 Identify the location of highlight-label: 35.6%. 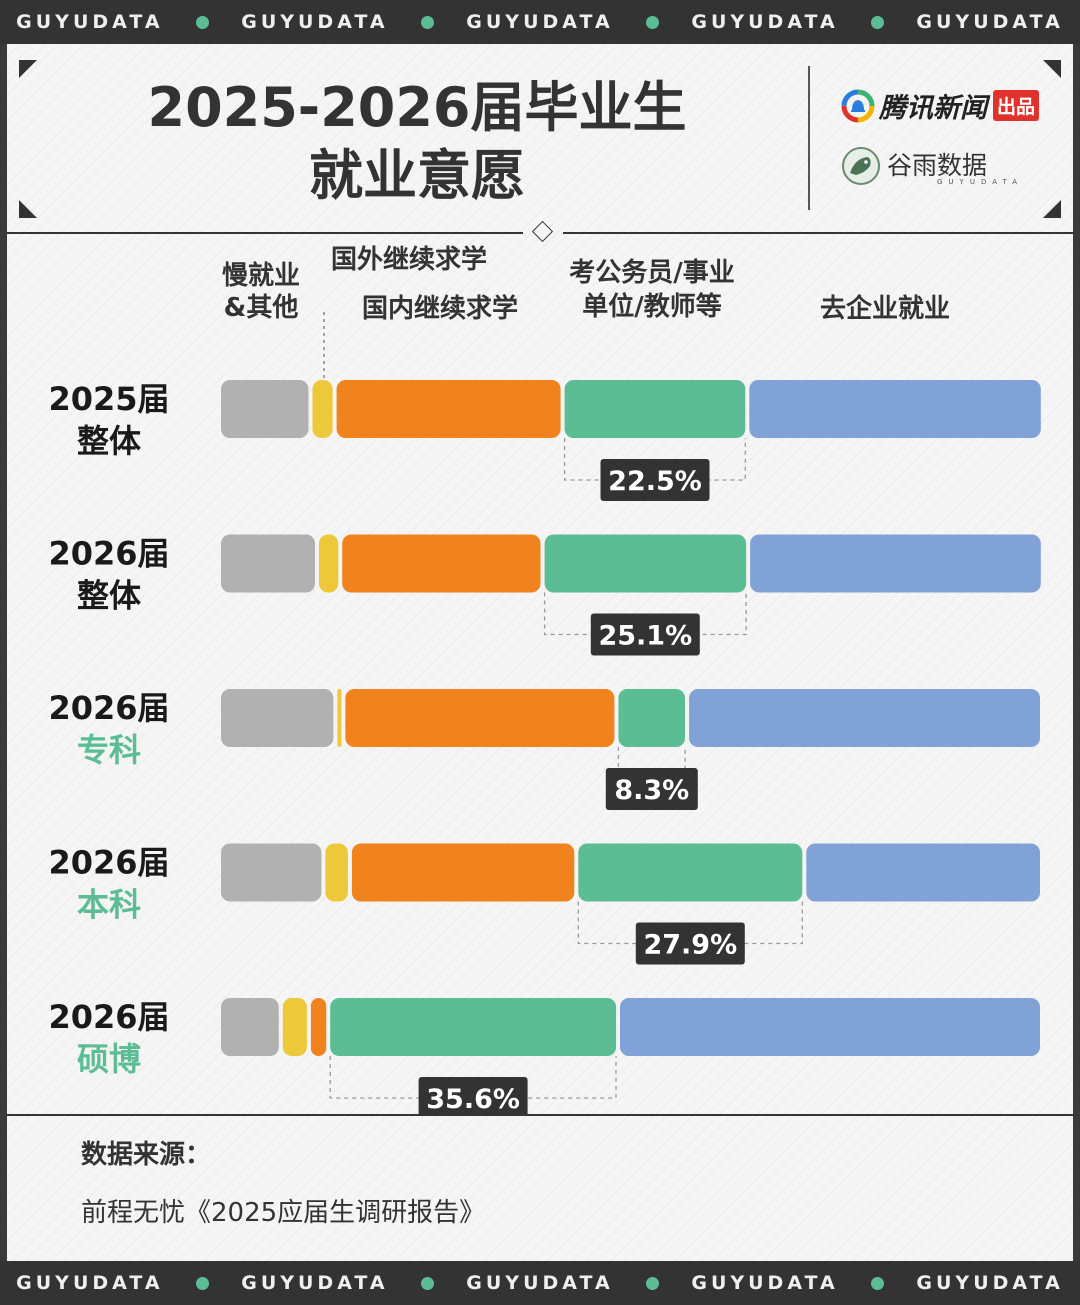
(473, 1099).